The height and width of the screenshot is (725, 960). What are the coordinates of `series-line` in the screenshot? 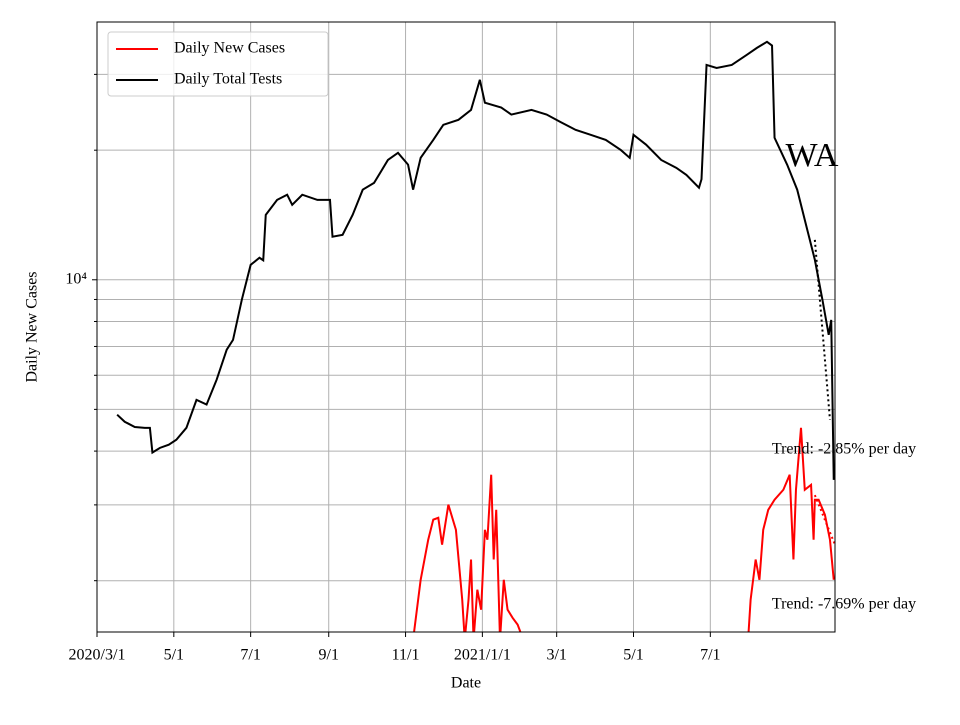 It's located at (624, 529).